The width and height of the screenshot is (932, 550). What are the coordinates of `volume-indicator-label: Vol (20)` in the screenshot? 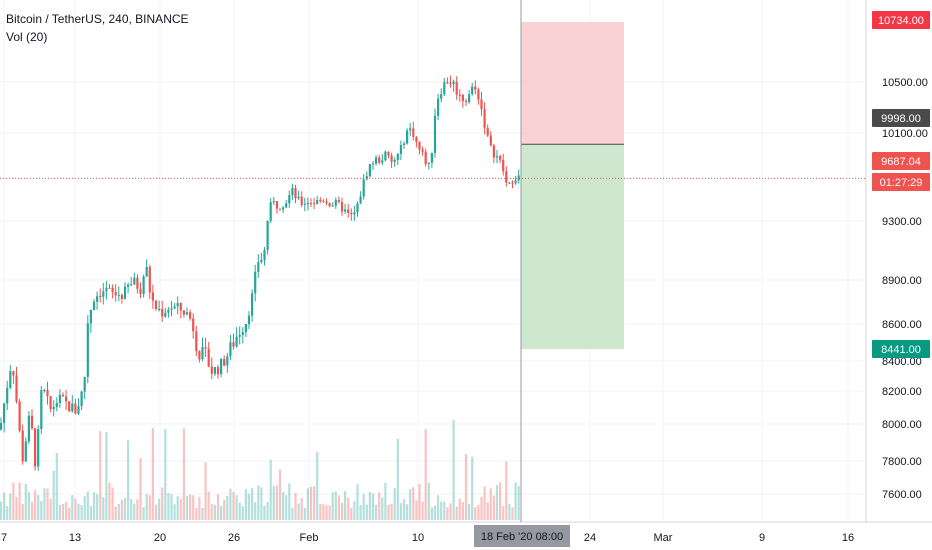 It's located at (27, 37).